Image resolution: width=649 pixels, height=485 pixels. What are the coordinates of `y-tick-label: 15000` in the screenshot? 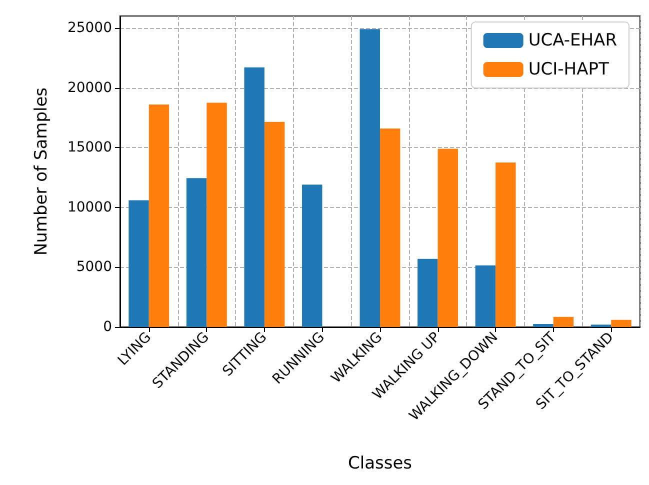 It's located at (89, 148).